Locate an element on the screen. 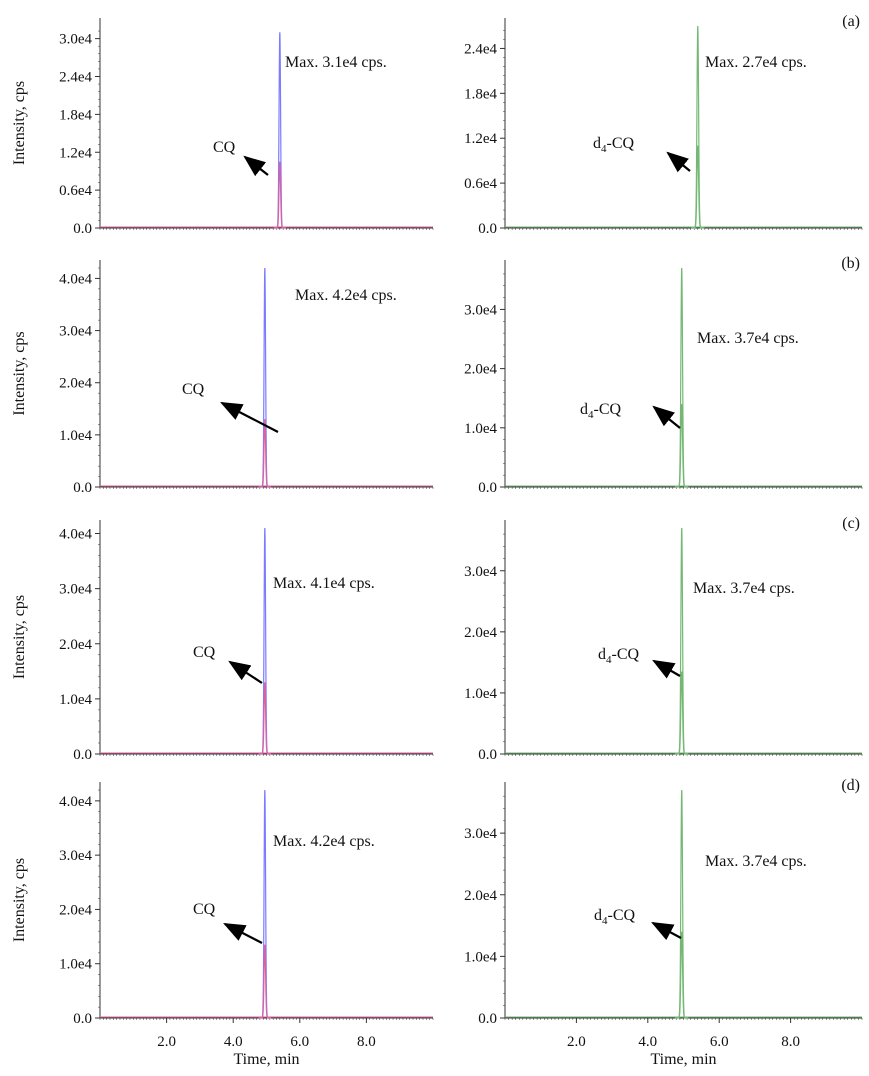 This screenshot has height=1076, width=869. max-annotation: Max. 3.1e4 cps. is located at coordinates (336, 62).